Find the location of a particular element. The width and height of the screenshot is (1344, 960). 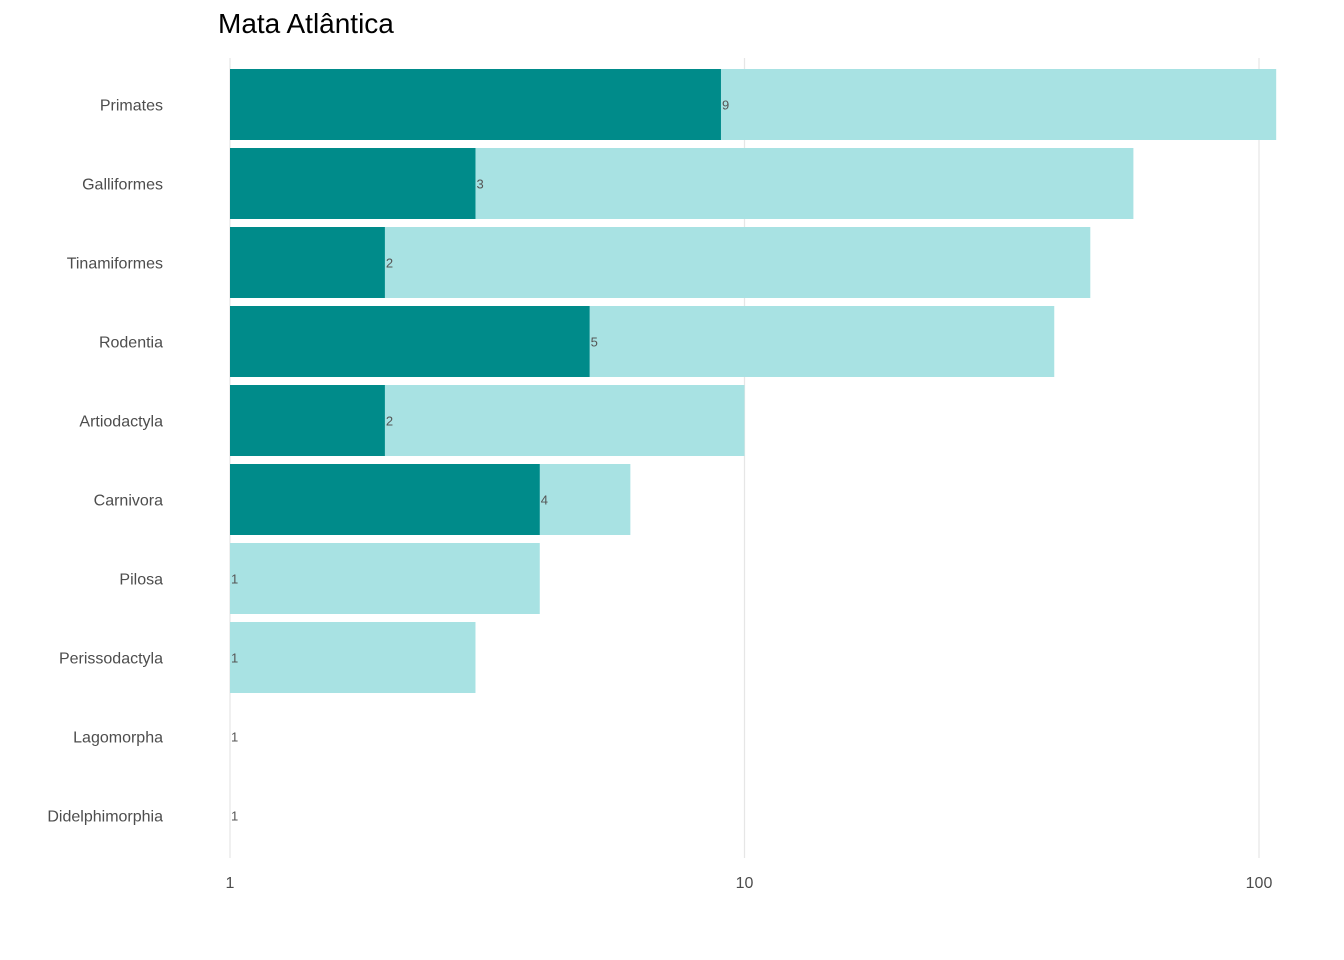

category-label-perissodactyla: Perissodactyla is located at coordinates (111, 659).